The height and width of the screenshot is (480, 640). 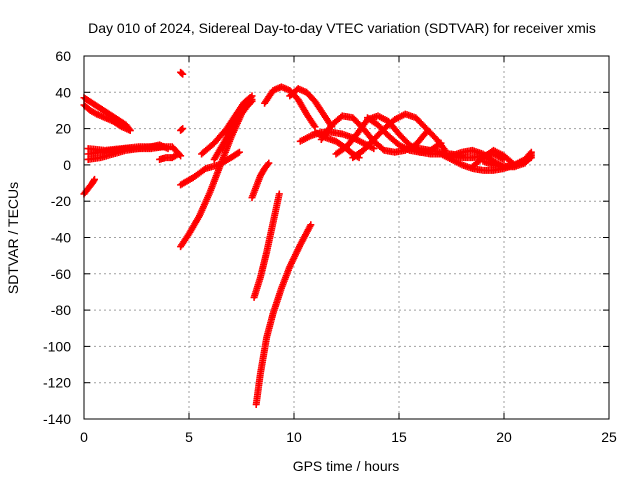 What do you see at coordinates (266, 245) in the screenshot?
I see `series-arc-p` at bounding box center [266, 245].